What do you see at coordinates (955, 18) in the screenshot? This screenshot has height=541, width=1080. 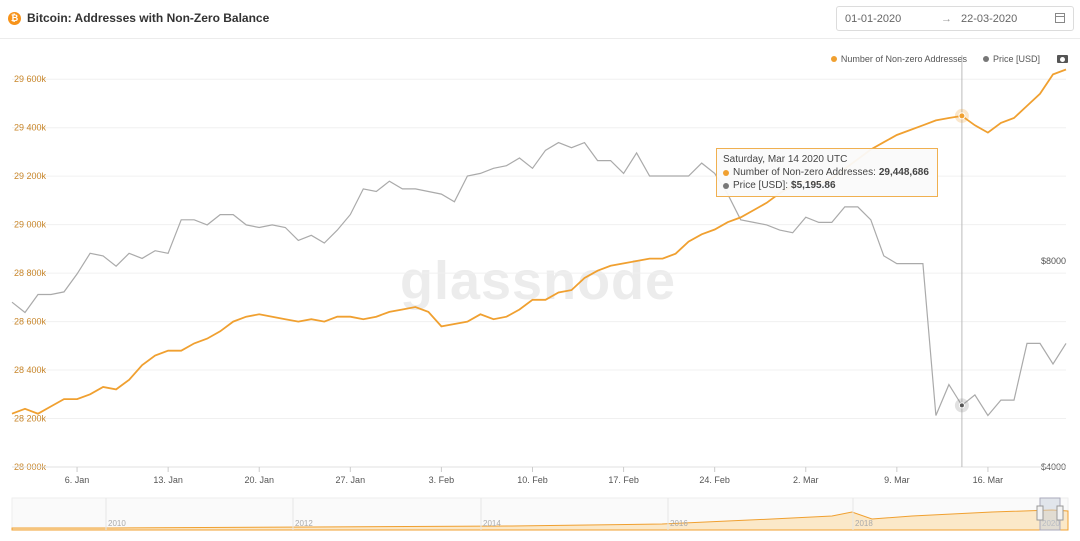 I see `date-range-picker: 01-01-2020 → 22-03-2020` at bounding box center [955, 18].